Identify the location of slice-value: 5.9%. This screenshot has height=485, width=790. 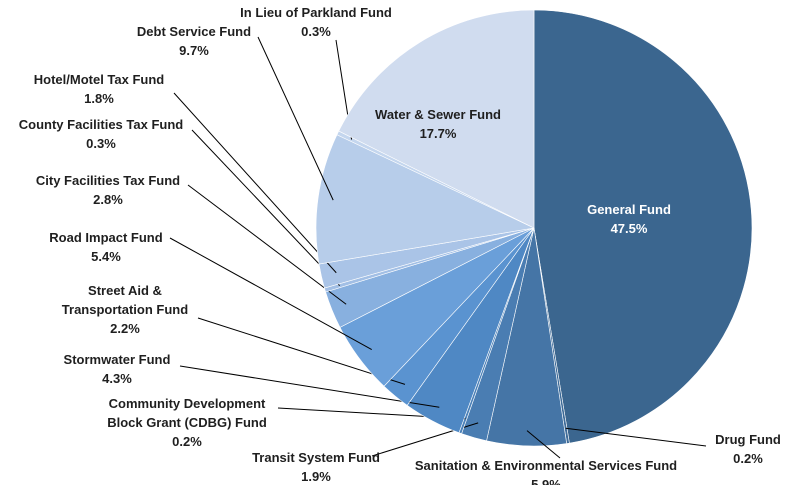
(546, 481).